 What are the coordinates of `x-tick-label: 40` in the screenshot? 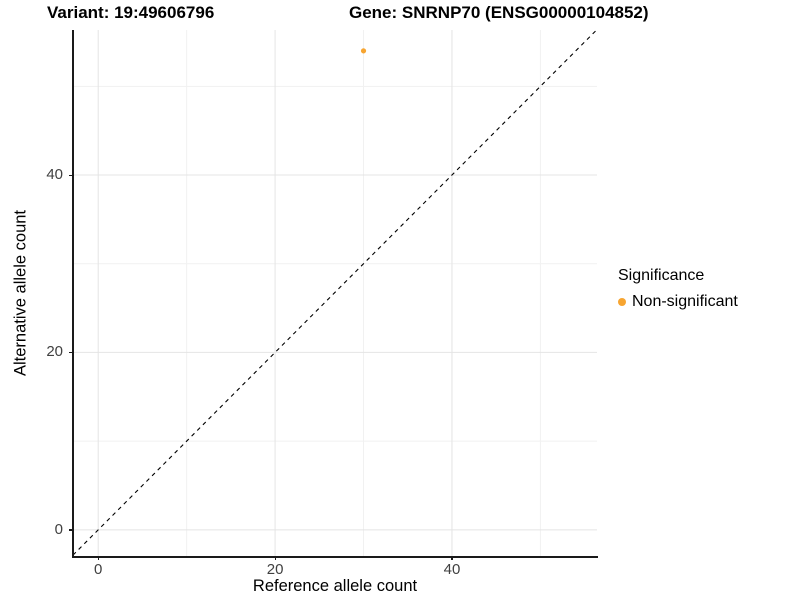 It's located at (452, 569).